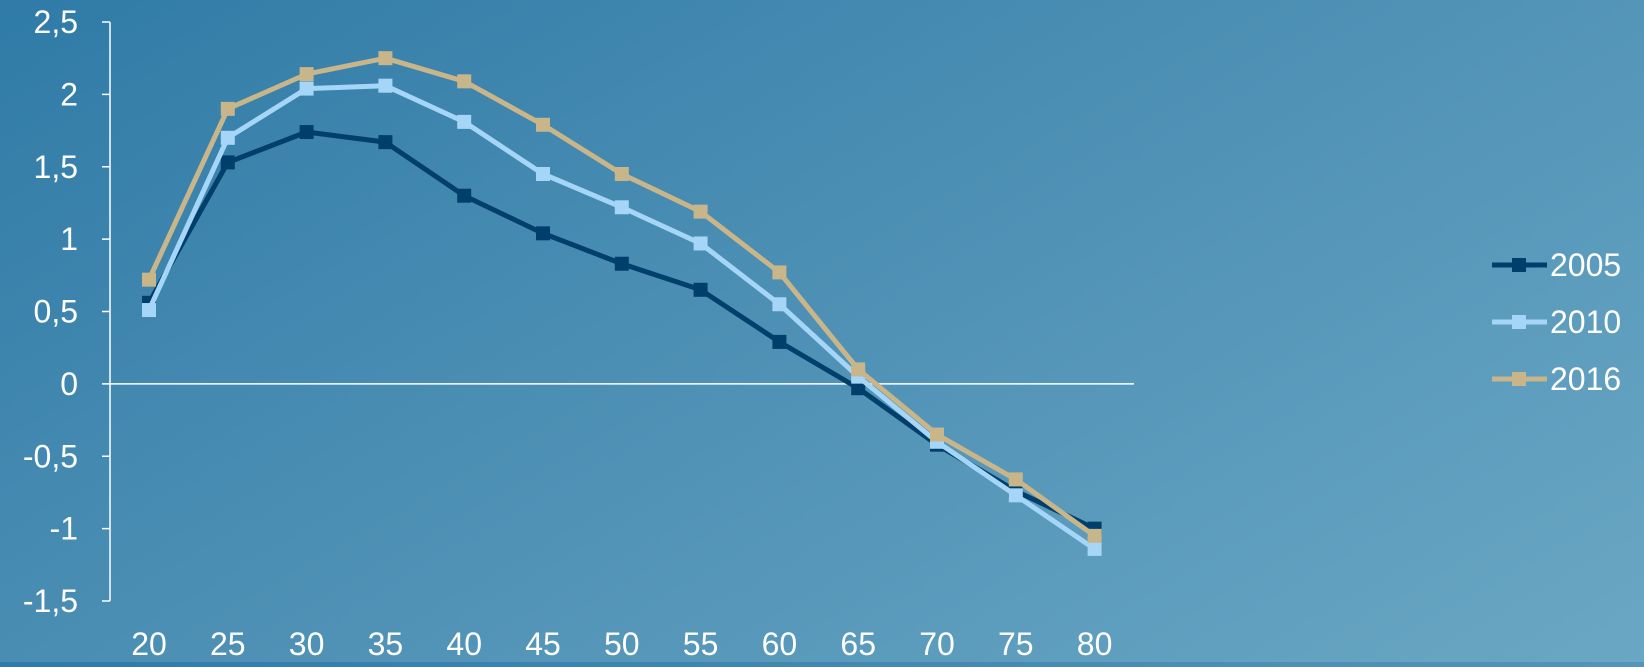  What do you see at coordinates (307, 644) in the screenshot?
I see `x-tick-label: 30` at bounding box center [307, 644].